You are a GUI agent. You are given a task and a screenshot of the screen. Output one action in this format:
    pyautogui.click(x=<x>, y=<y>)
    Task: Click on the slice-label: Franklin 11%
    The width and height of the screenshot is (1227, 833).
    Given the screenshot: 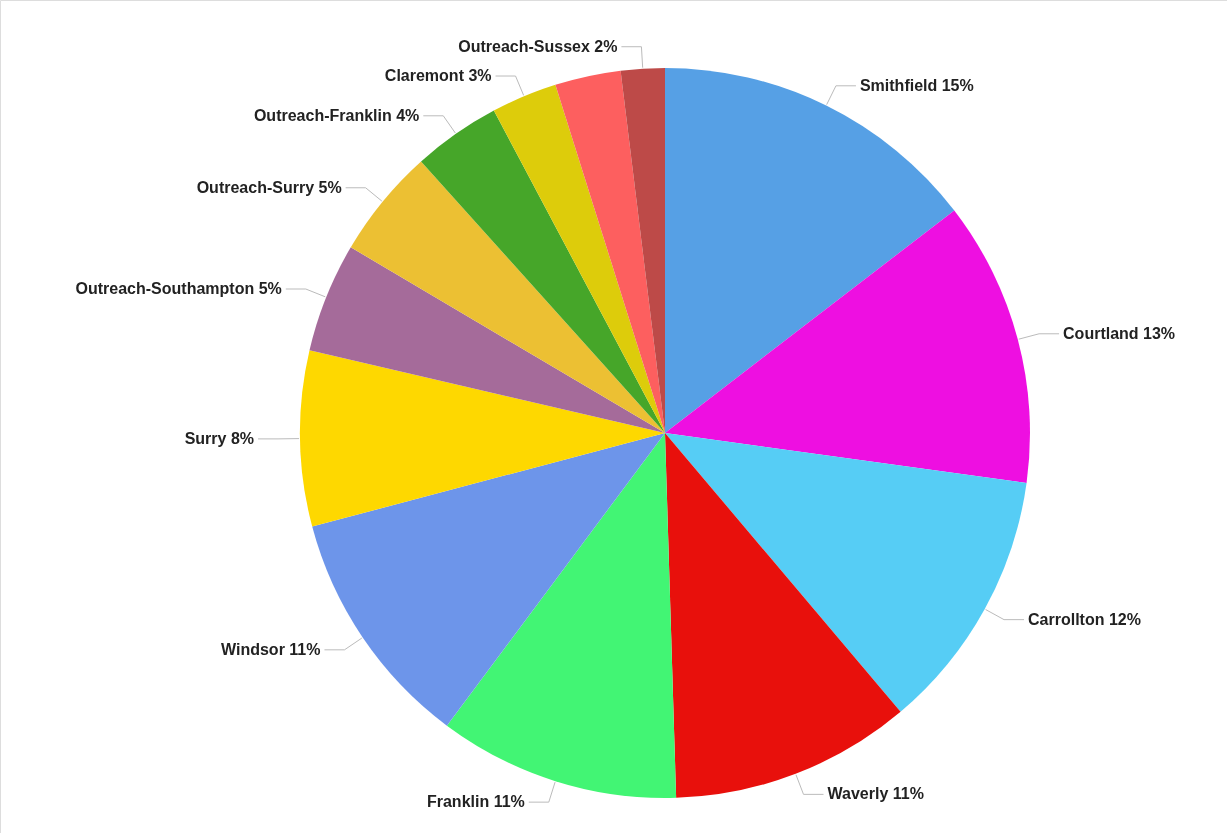 What is the action you would take?
    pyautogui.click(x=475, y=802)
    